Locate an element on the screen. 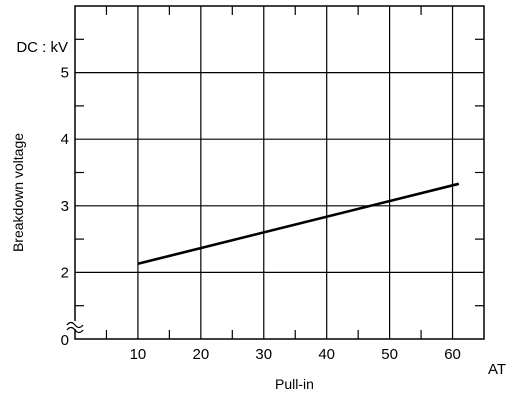 Image resolution: width=510 pixels, height=403 pixels. axis-break-wave-top is located at coordinates (75, 325).